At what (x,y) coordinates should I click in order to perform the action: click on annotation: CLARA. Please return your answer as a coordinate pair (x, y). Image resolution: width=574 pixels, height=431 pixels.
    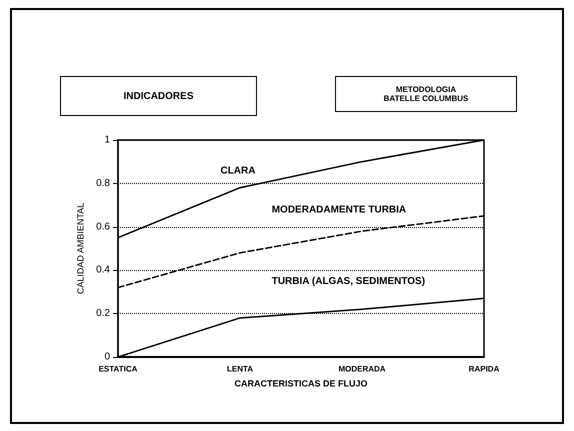
    Looking at the image, I should click on (238, 171).